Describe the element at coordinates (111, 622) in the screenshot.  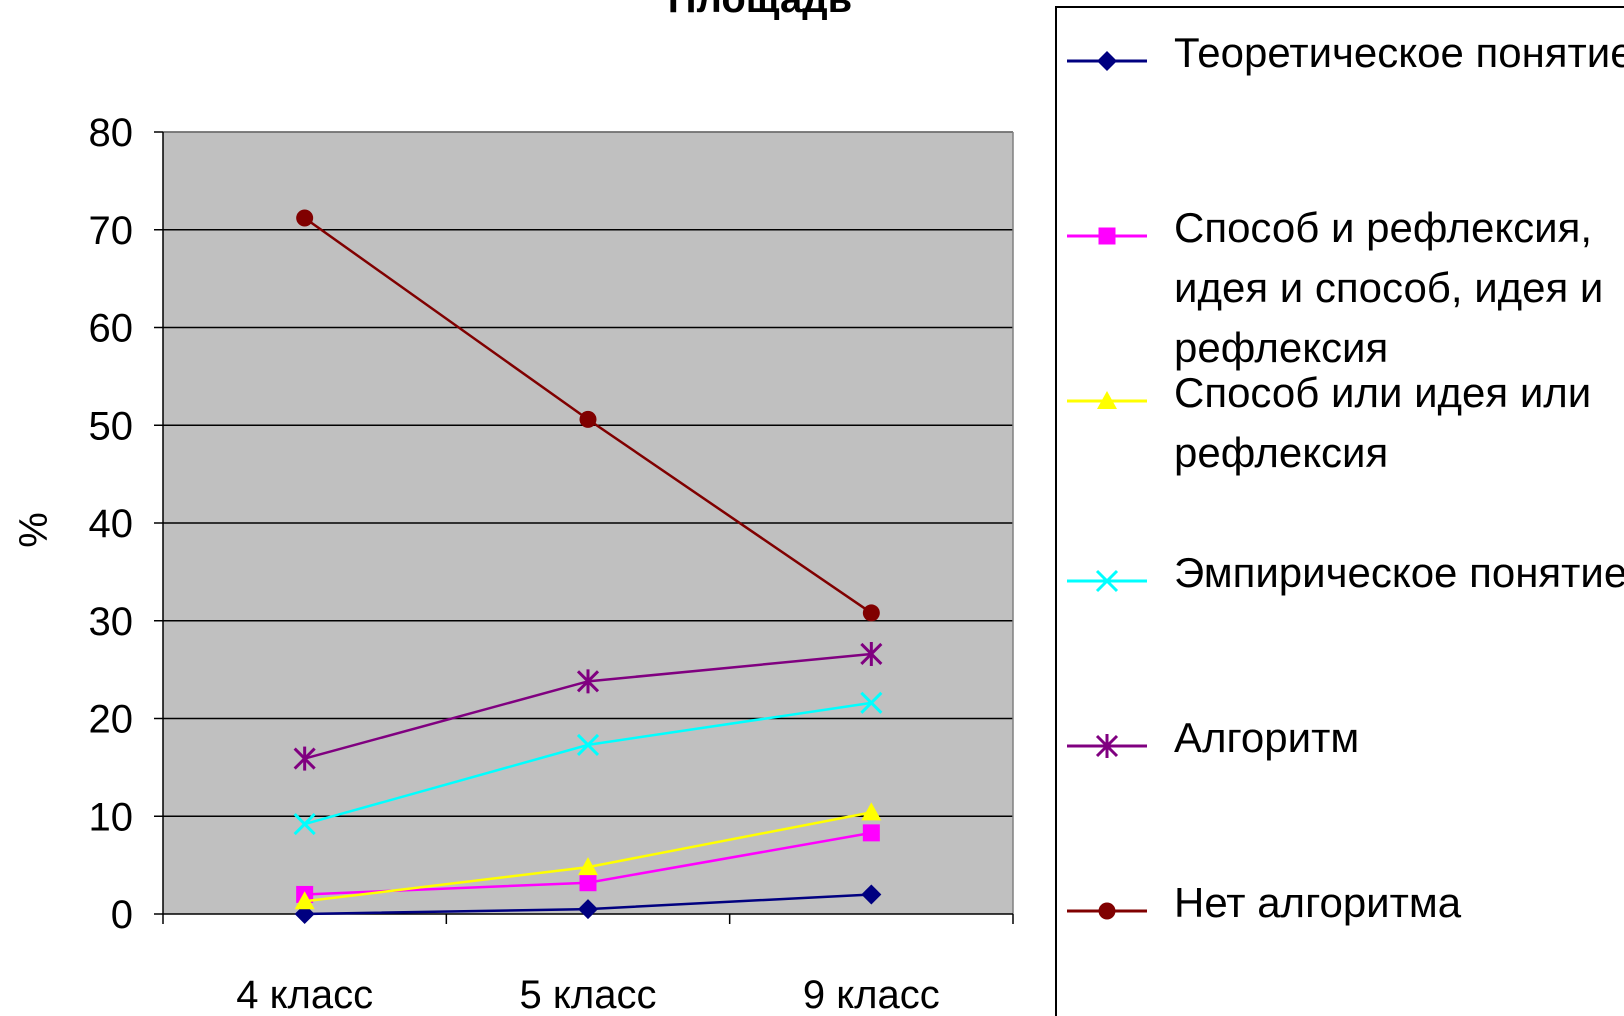
I see `y-tick-label: 30` at that location.